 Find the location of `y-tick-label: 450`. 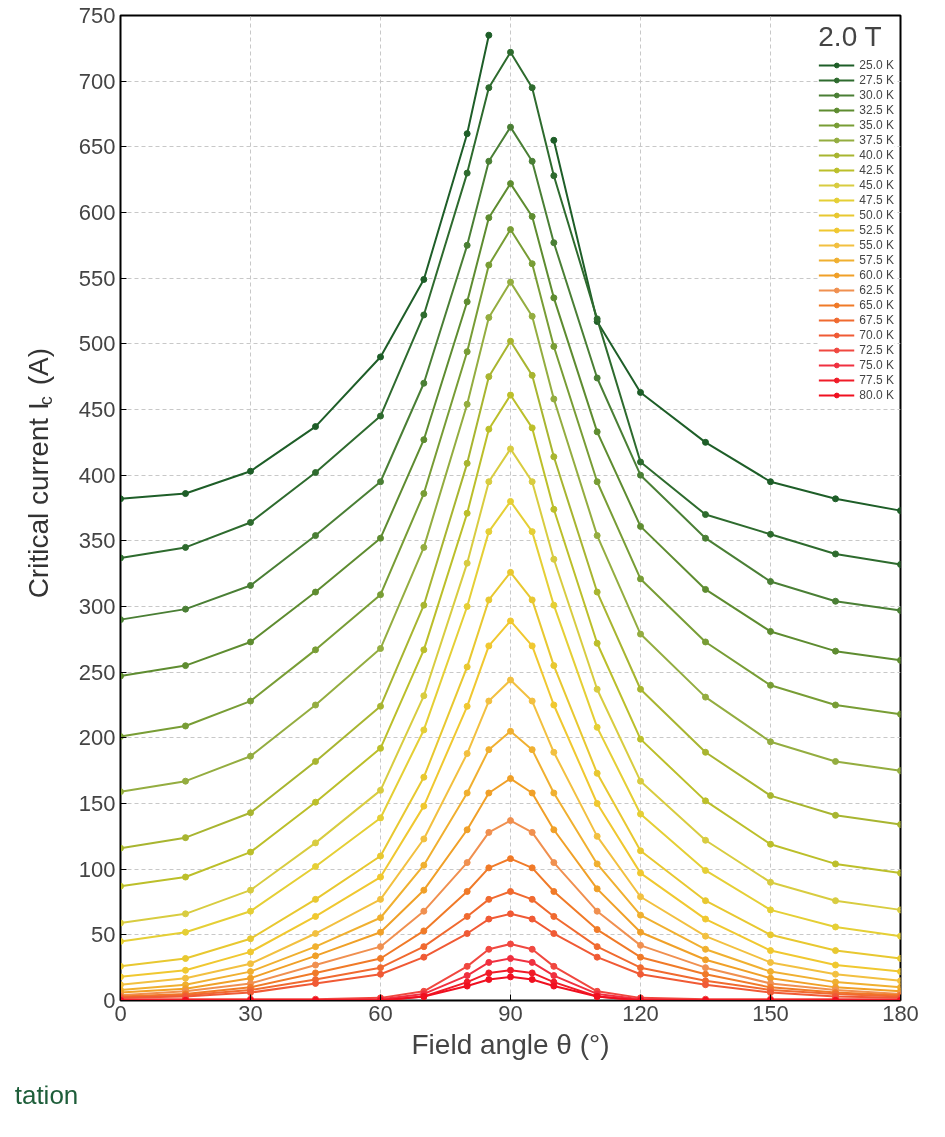

y-tick-label: 450 is located at coordinates (97, 409).